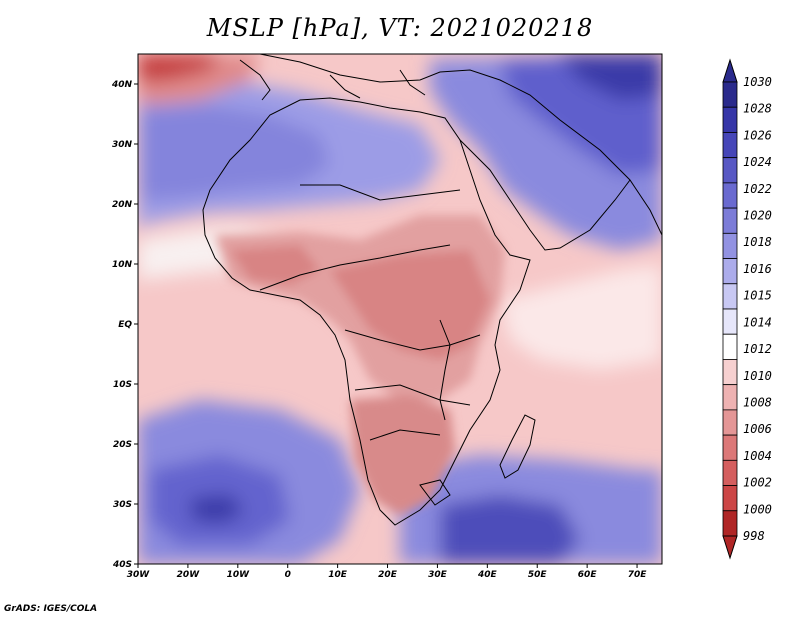 The image size is (800, 618). What do you see at coordinates (757, 429) in the screenshot?
I see `colorbar-level-label: 1006` at bounding box center [757, 429].